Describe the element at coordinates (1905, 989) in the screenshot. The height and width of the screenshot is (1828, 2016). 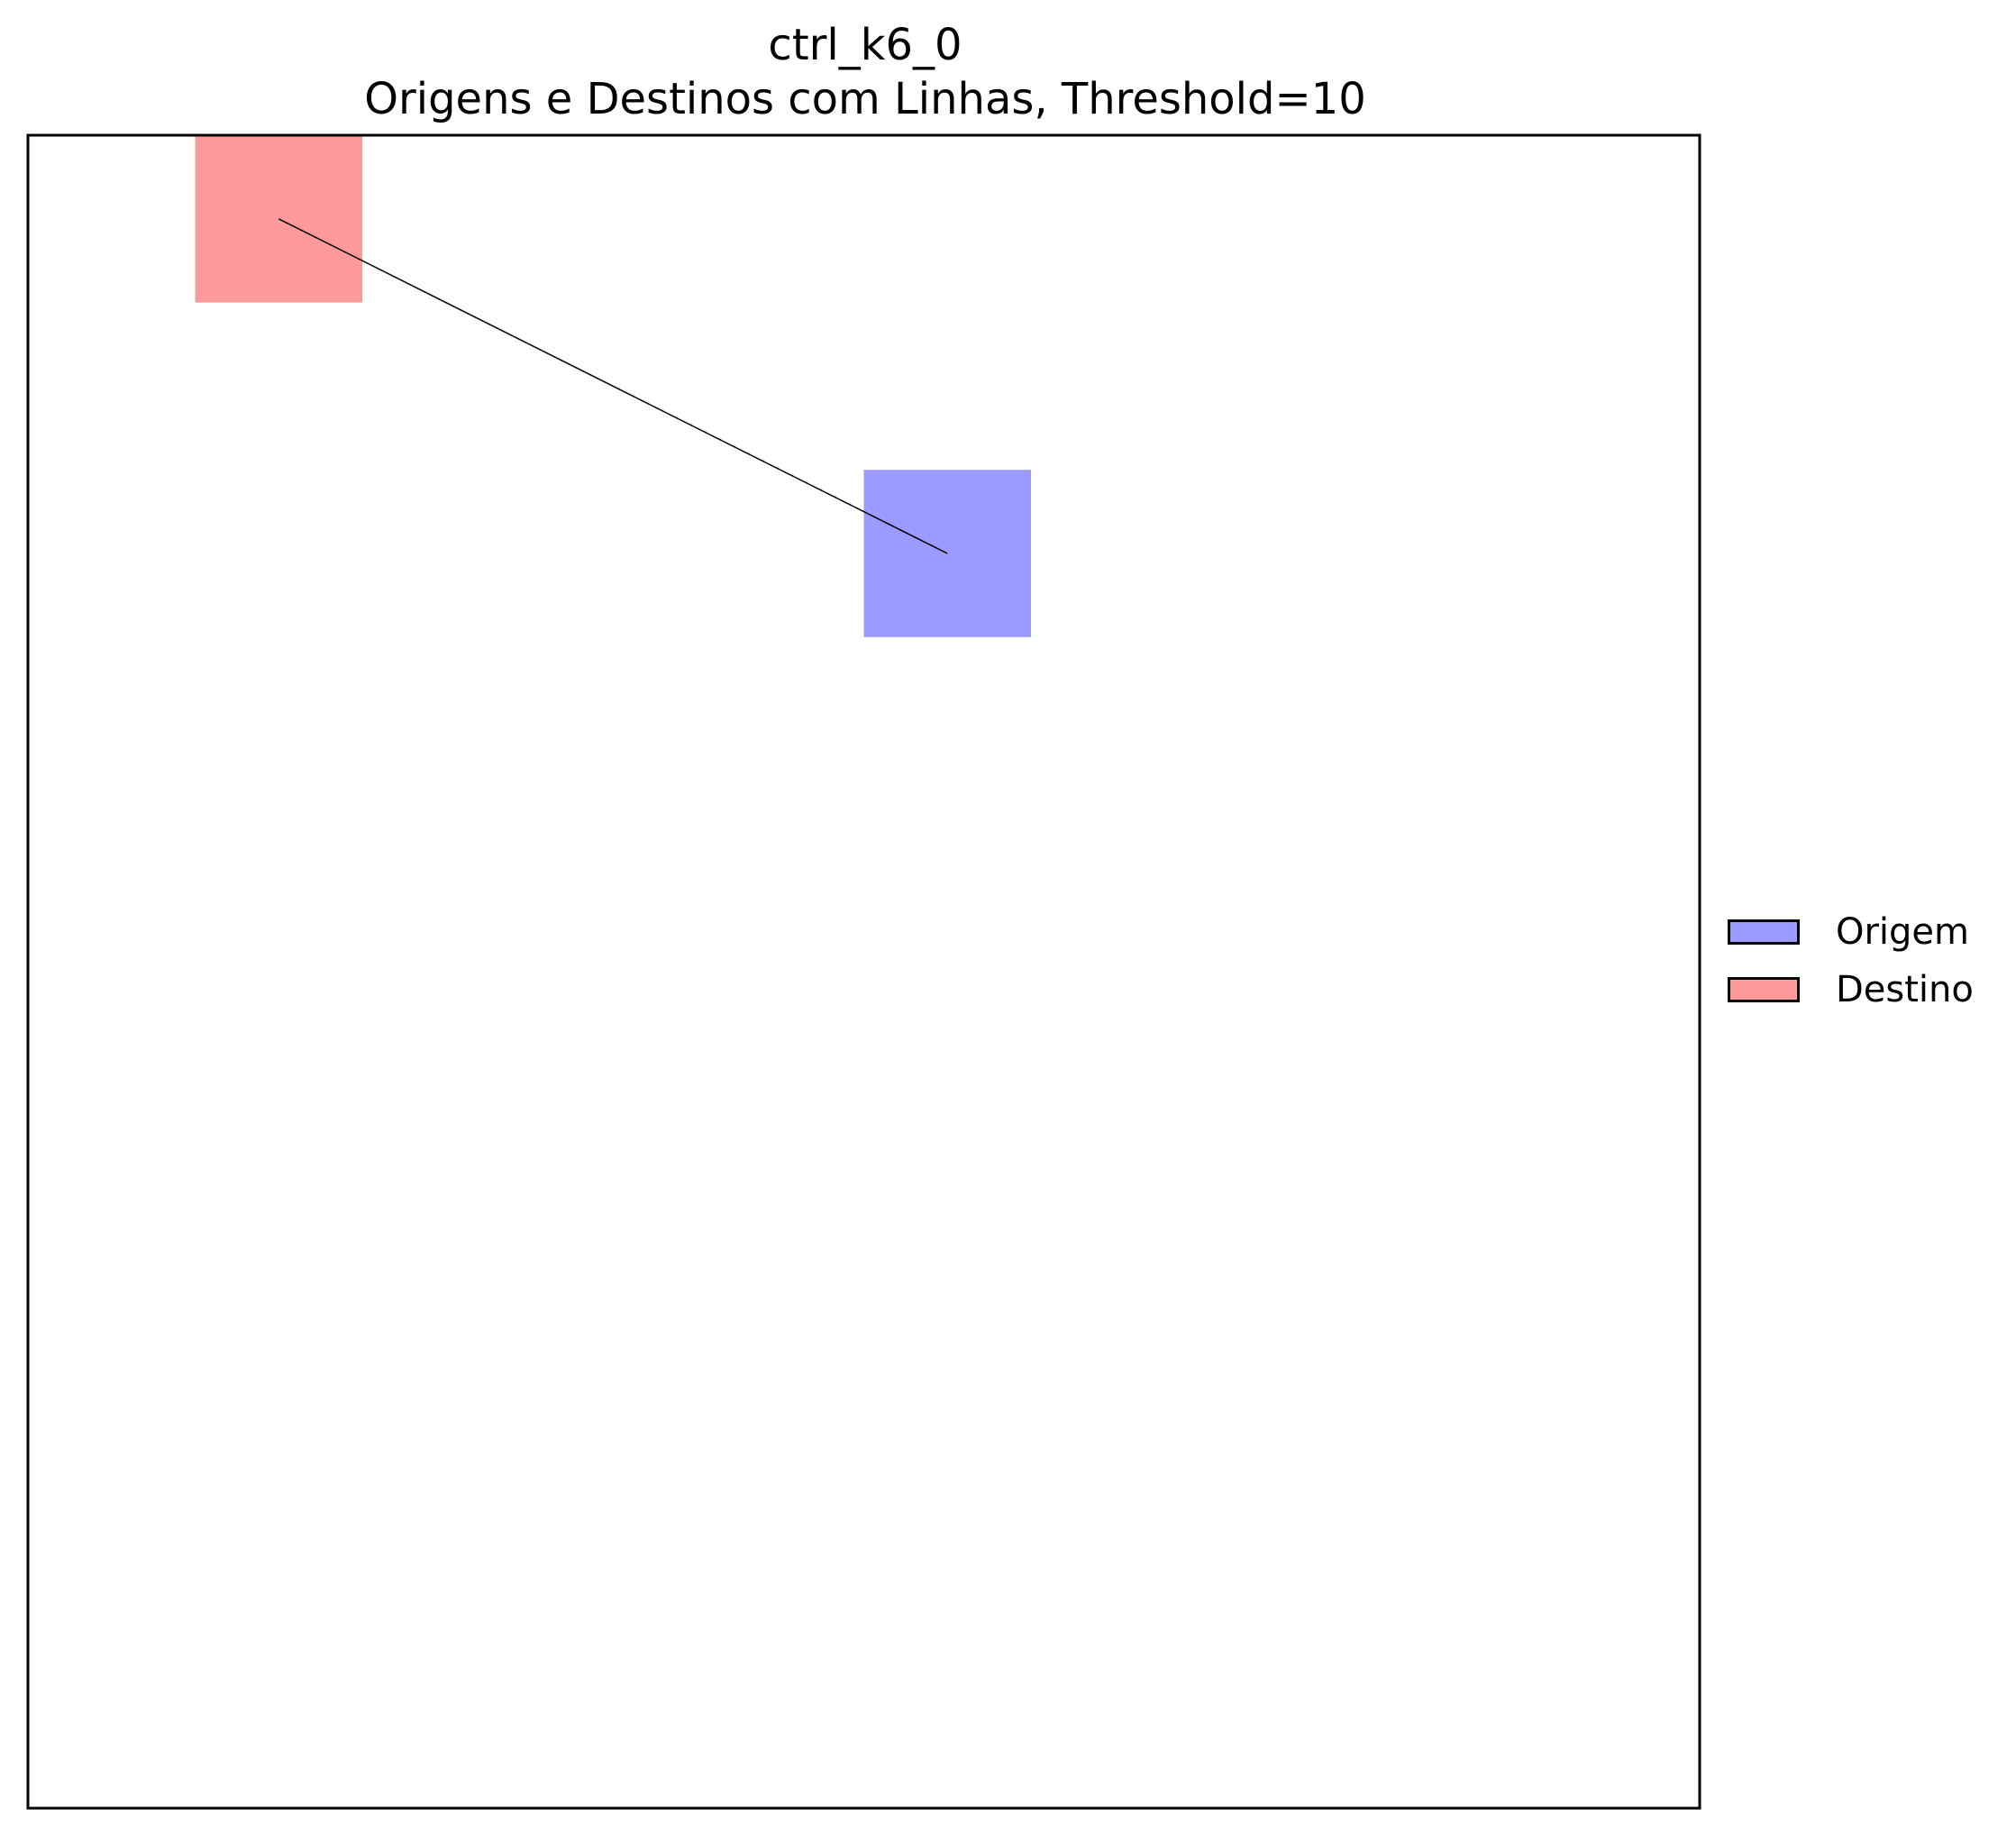
I see `legend-label-destino: Destino` at that location.